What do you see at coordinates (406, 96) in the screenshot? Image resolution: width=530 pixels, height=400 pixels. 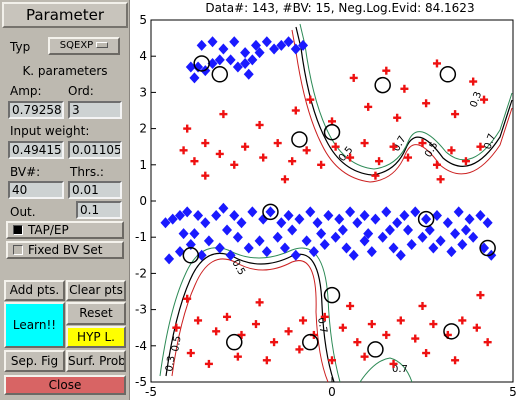 I see `contour-0.7-upper` at bounding box center [406, 96].